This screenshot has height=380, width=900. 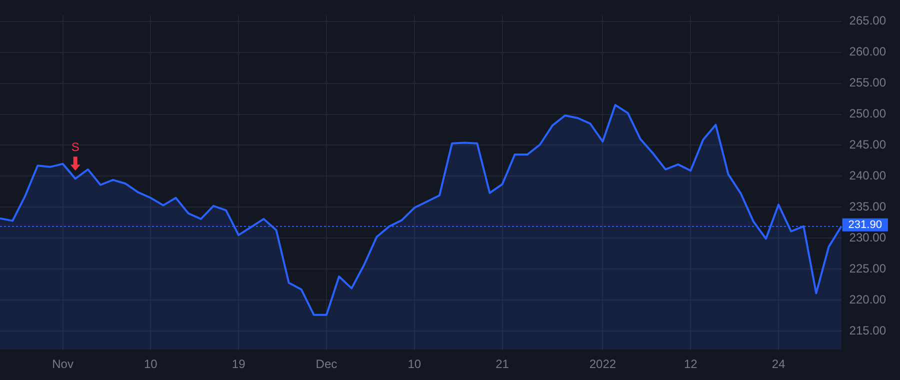 I want to click on y-tick-label: 260.00, so click(x=867, y=51).